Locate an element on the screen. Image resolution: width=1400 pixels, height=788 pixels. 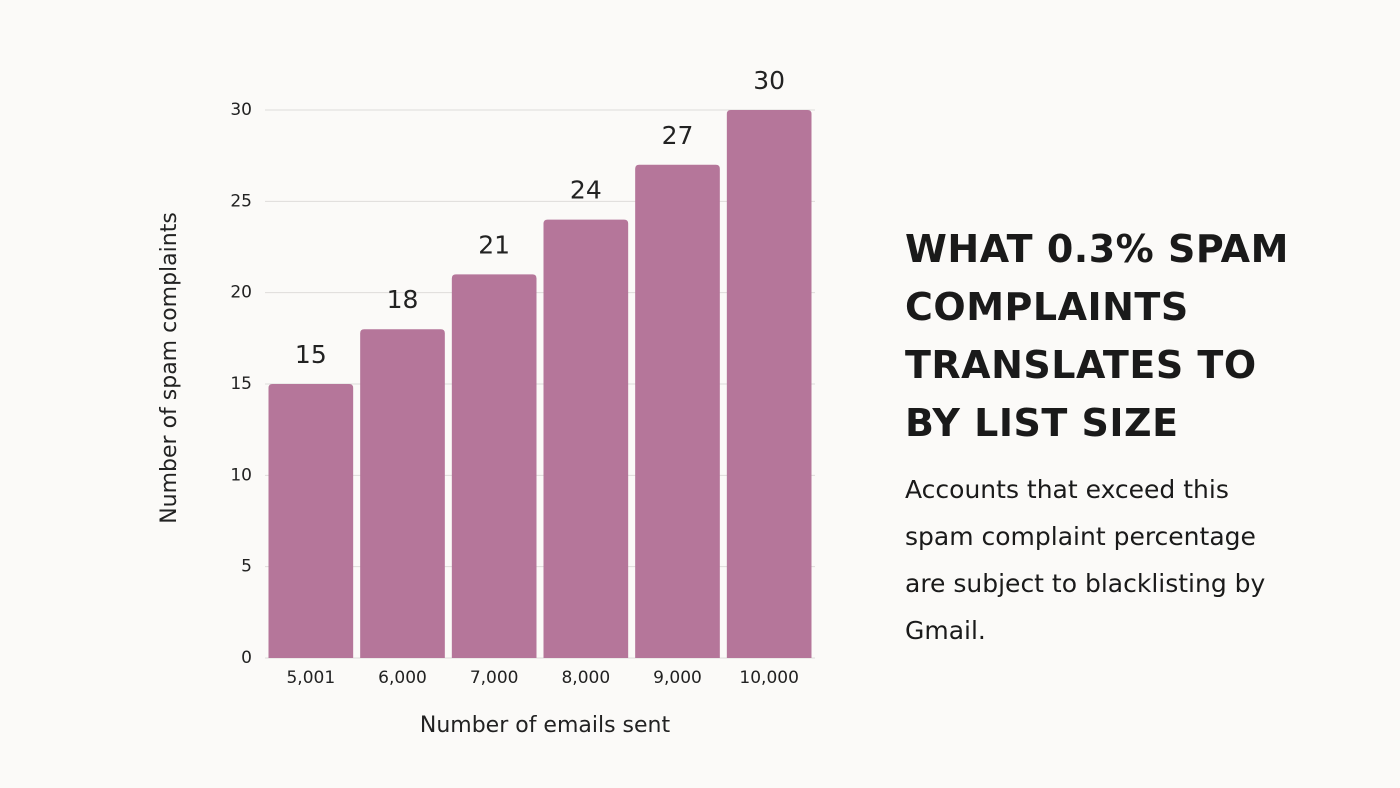
data-label: 15 is located at coordinates (311, 354).